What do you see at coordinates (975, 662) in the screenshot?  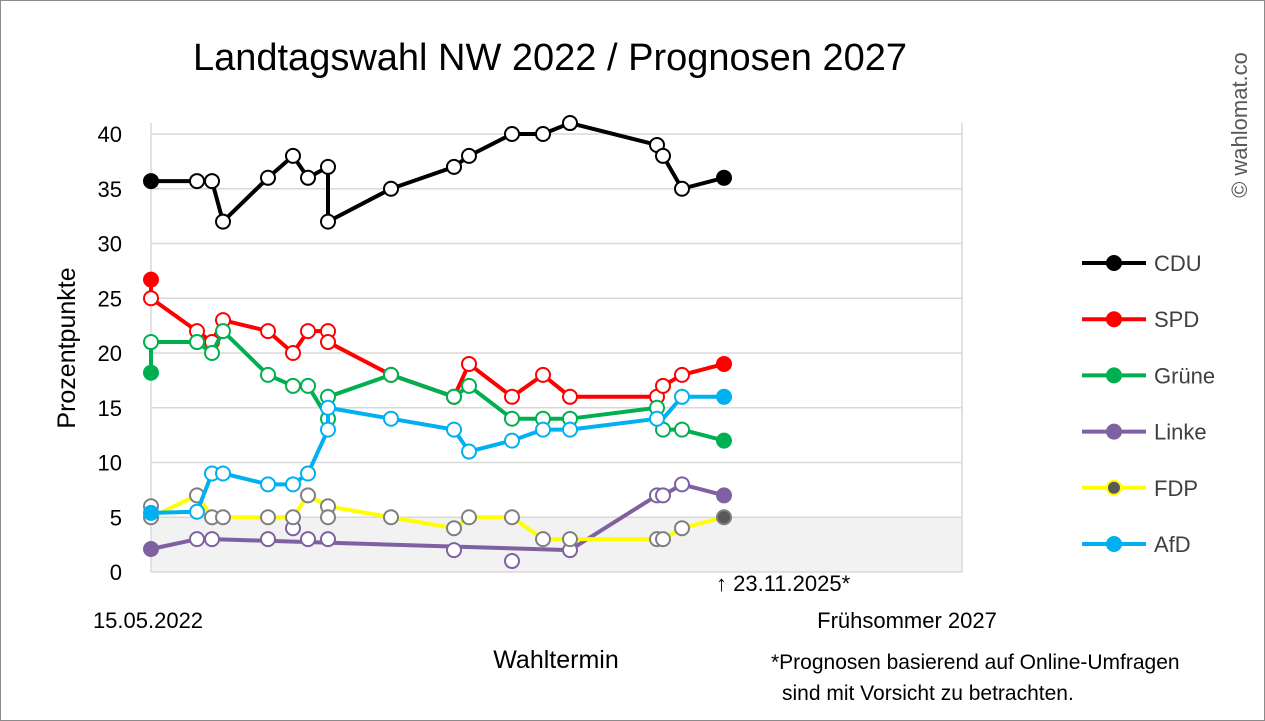 I see `footnote-line-1: *Prognosen basierend auf Online-Umfragen` at bounding box center [975, 662].